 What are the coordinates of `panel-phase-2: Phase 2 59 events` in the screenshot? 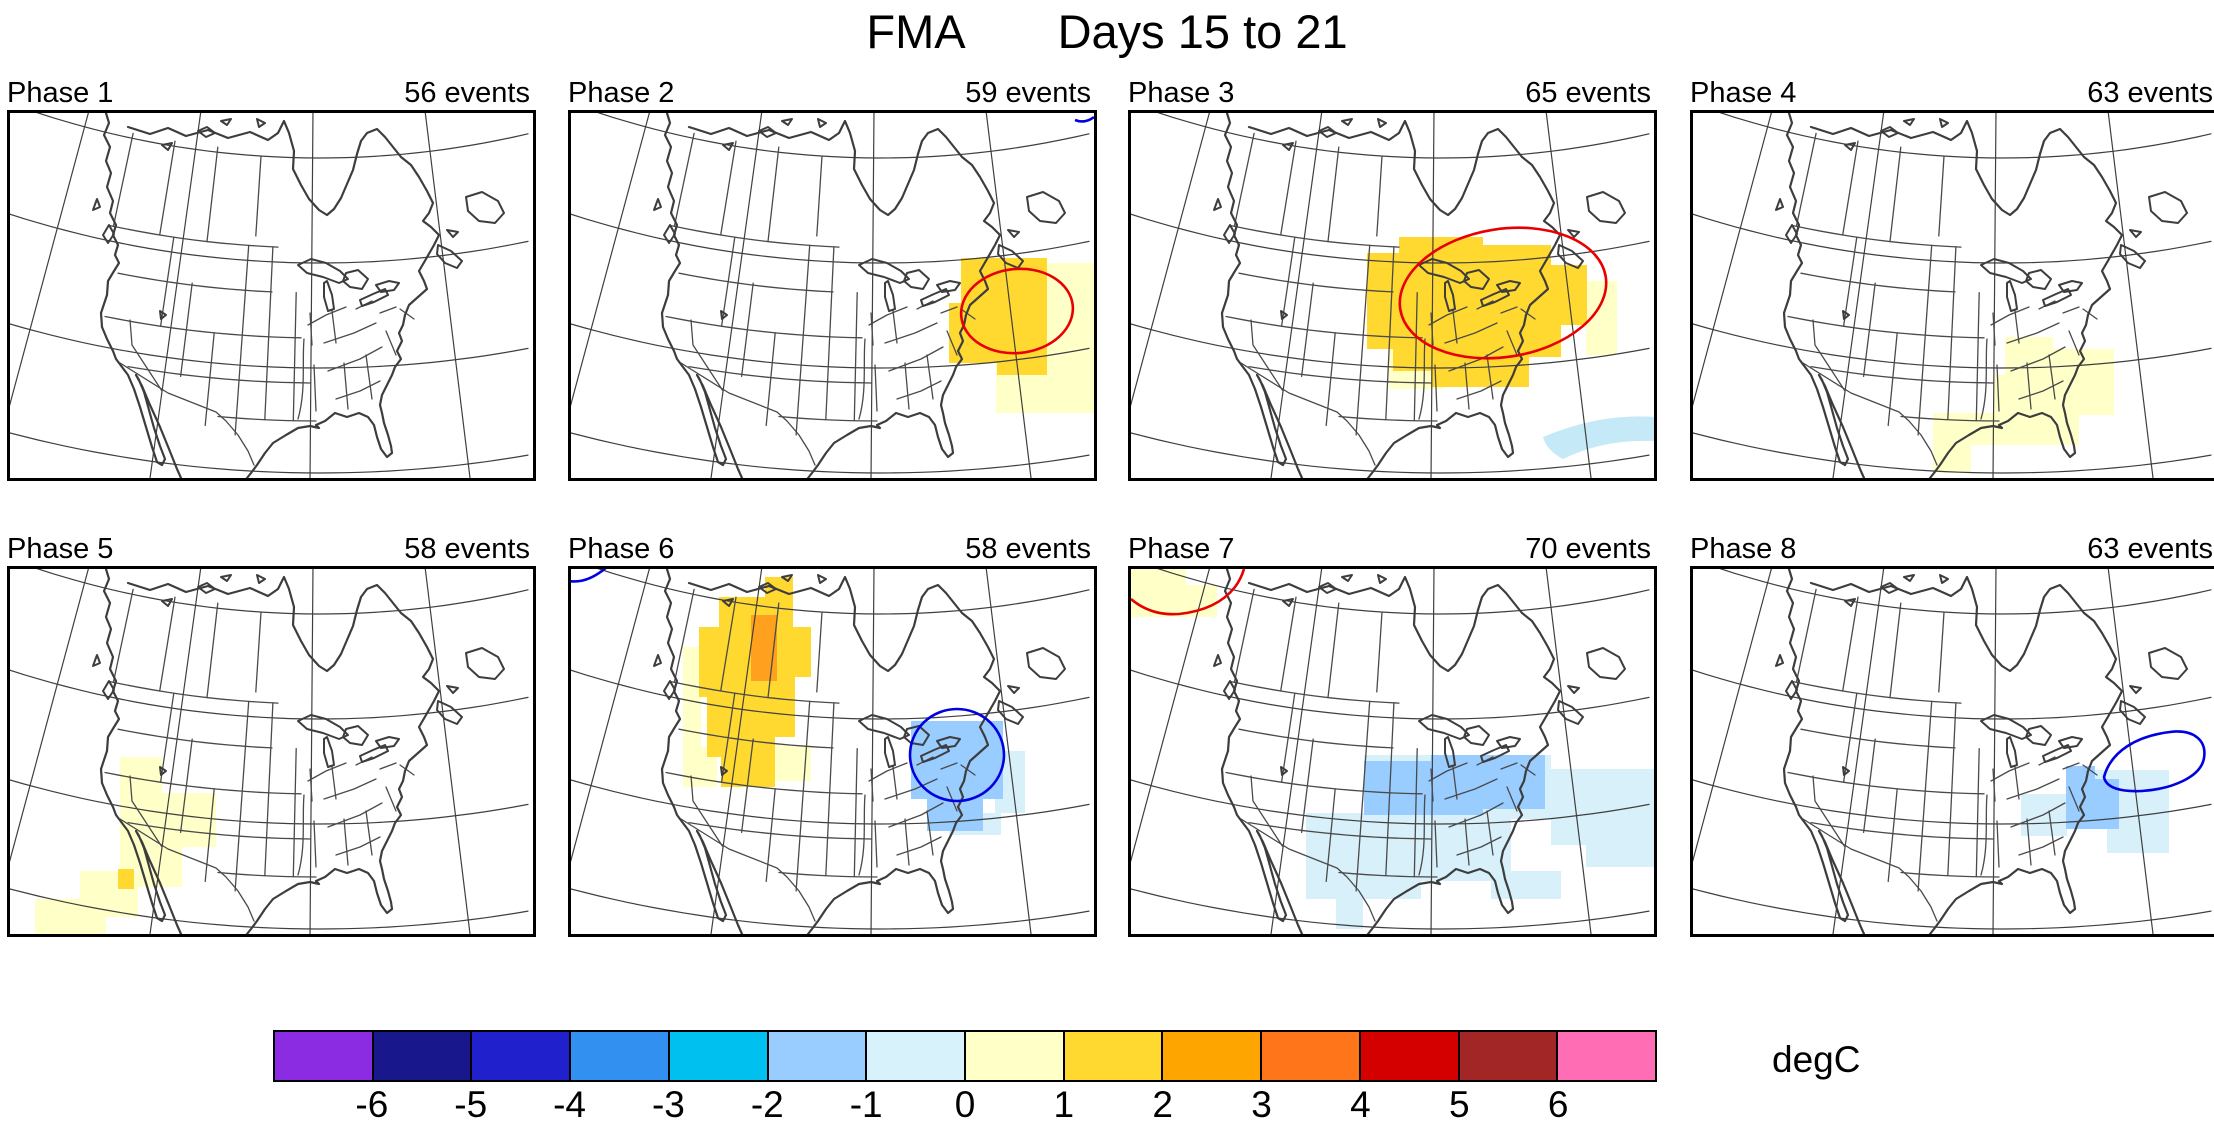 It's located at (832, 279).